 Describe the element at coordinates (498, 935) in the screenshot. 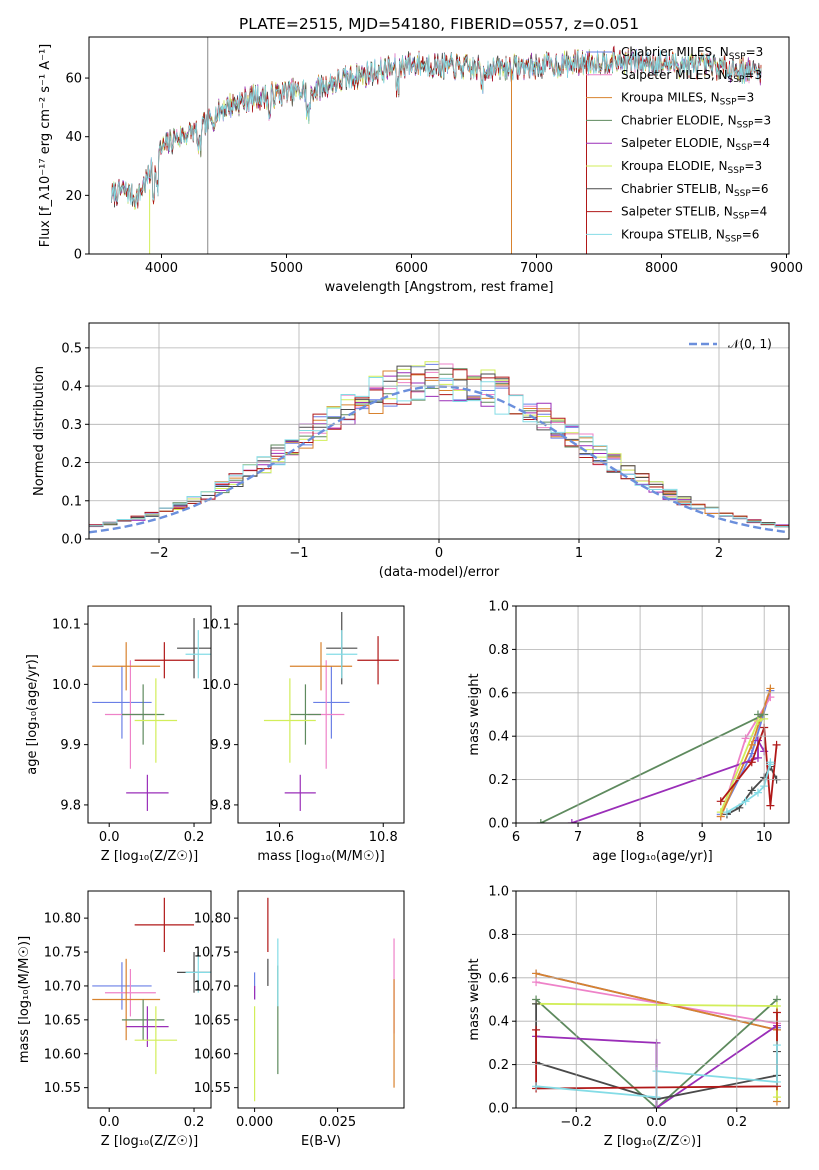

I see `weight_vs_Z-ytick-label: 0.8` at that location.